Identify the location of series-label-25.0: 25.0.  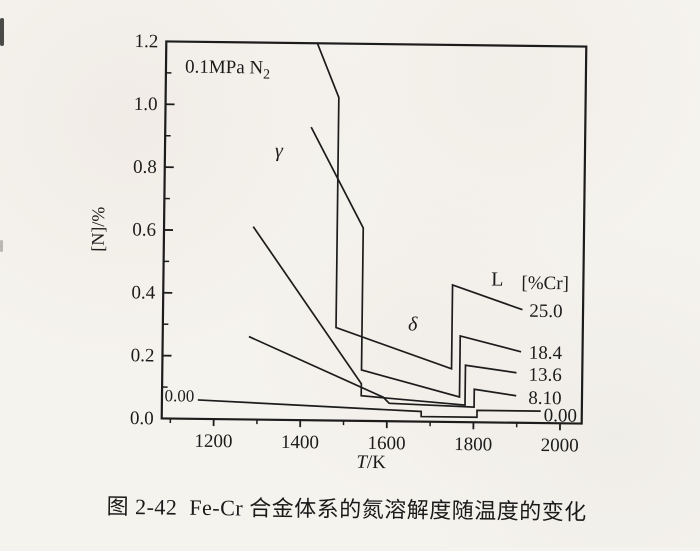
(546, 311).